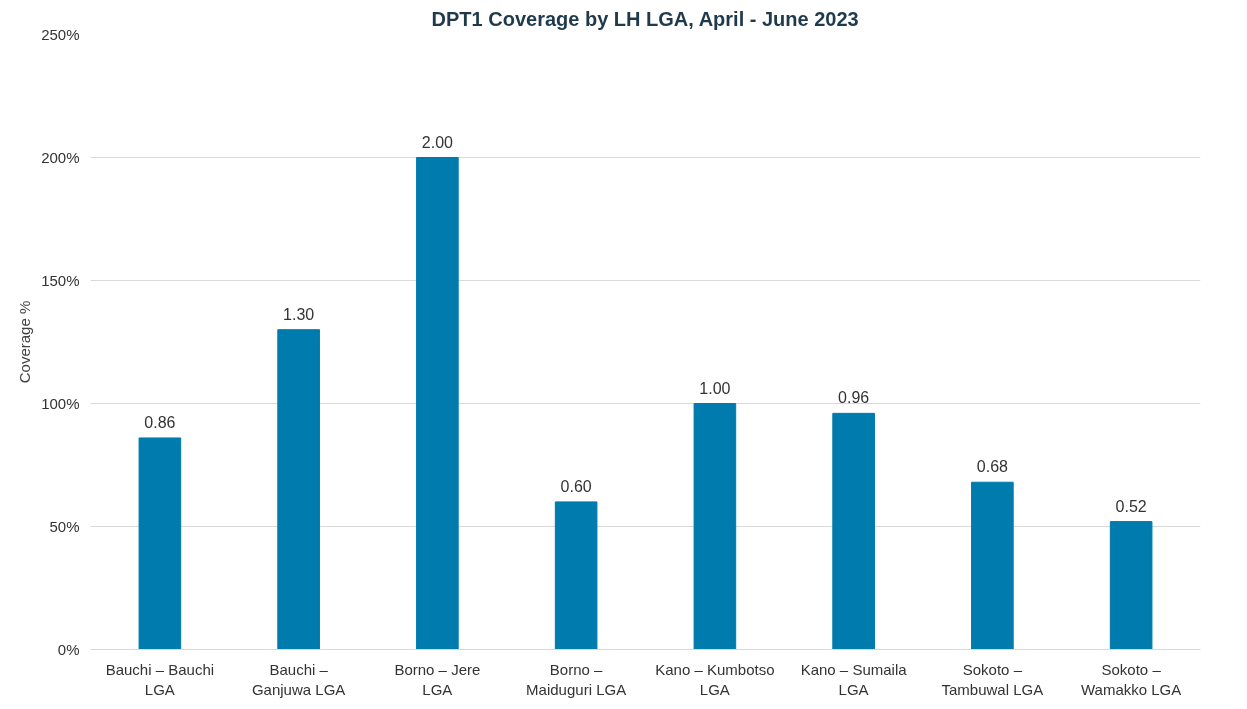 The image size is (1247, 709). What do you see at coordinates (298, 679) in the screenshot?
I see `x-tick-label: Bauchi – Ganjuwa LGA` at bounding box center [298, 679].